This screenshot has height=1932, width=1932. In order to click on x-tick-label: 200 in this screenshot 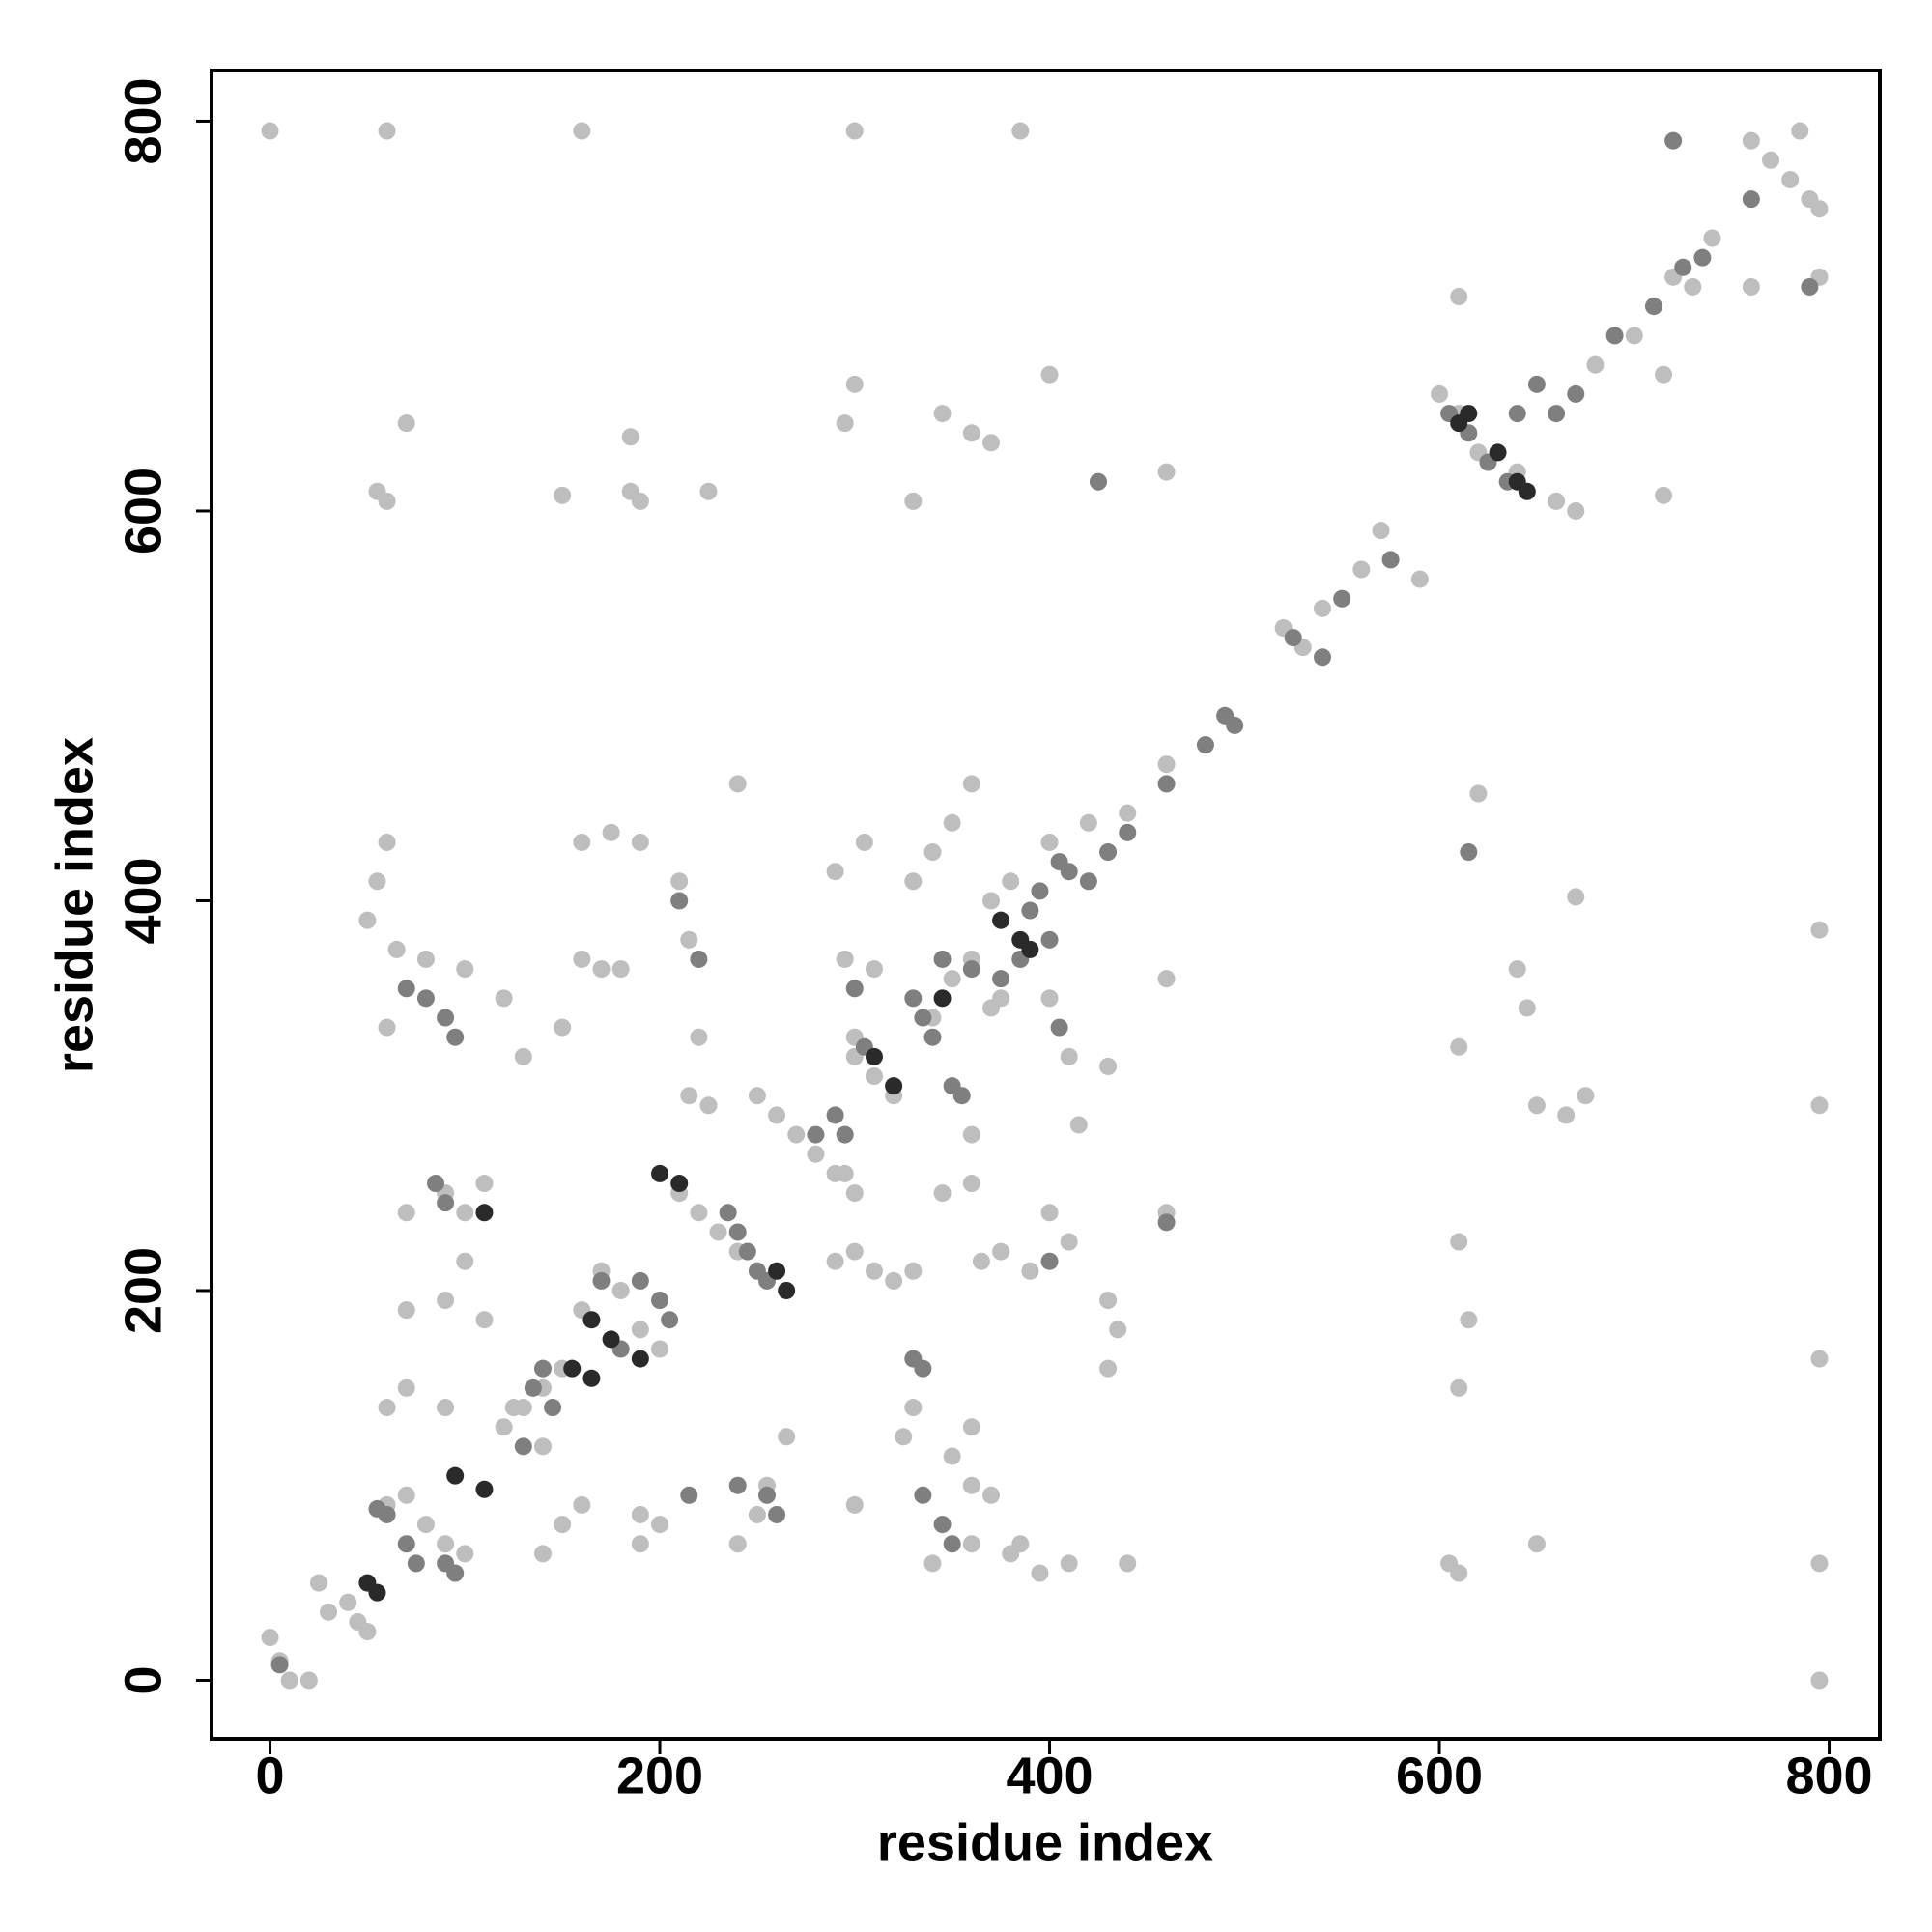, I will do `click(659, 1775)`.